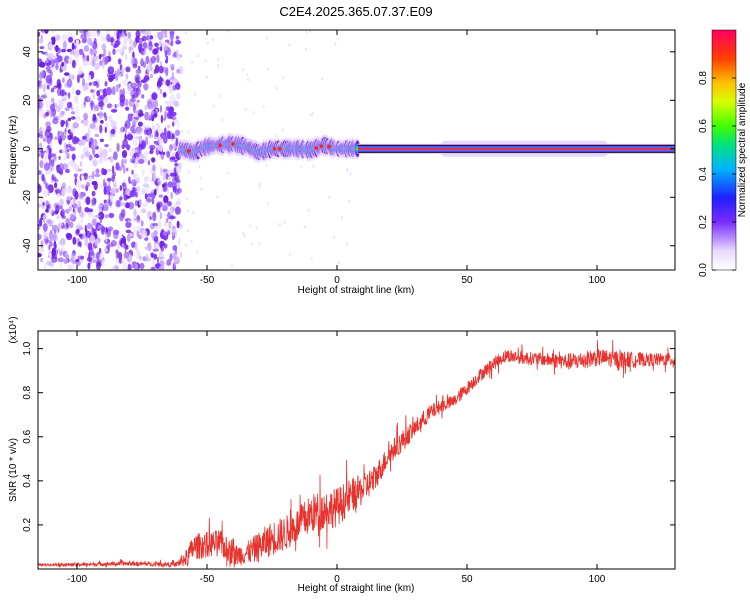 The width and height of the screenshot is (750, 600). Describe the element at coordinates (220, 145) in the screenshot. I see `track-hotspot` at that location.